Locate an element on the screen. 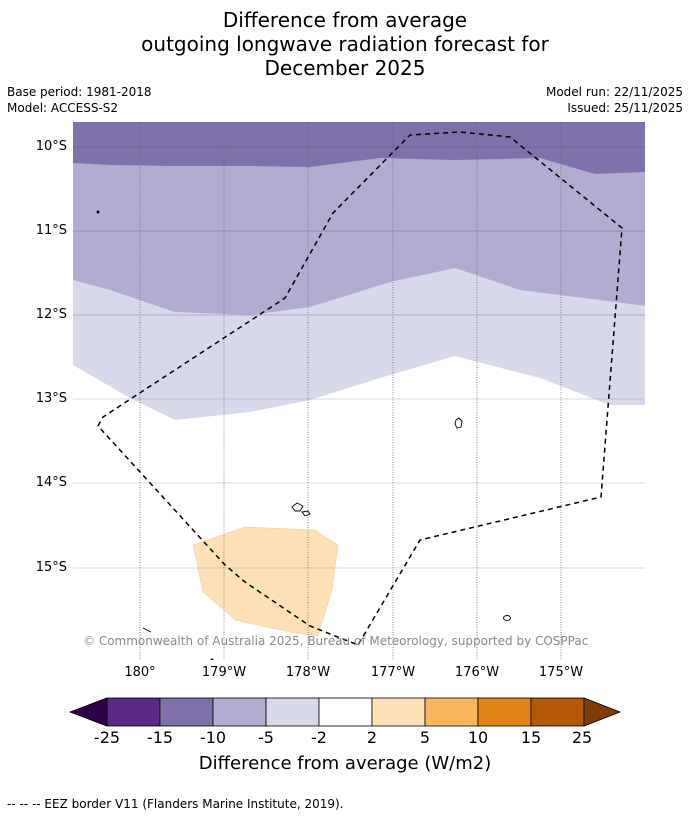 This screenshot has width=690, height=816. lon-label-177w: 177°W is located at coordinates (393, 672).